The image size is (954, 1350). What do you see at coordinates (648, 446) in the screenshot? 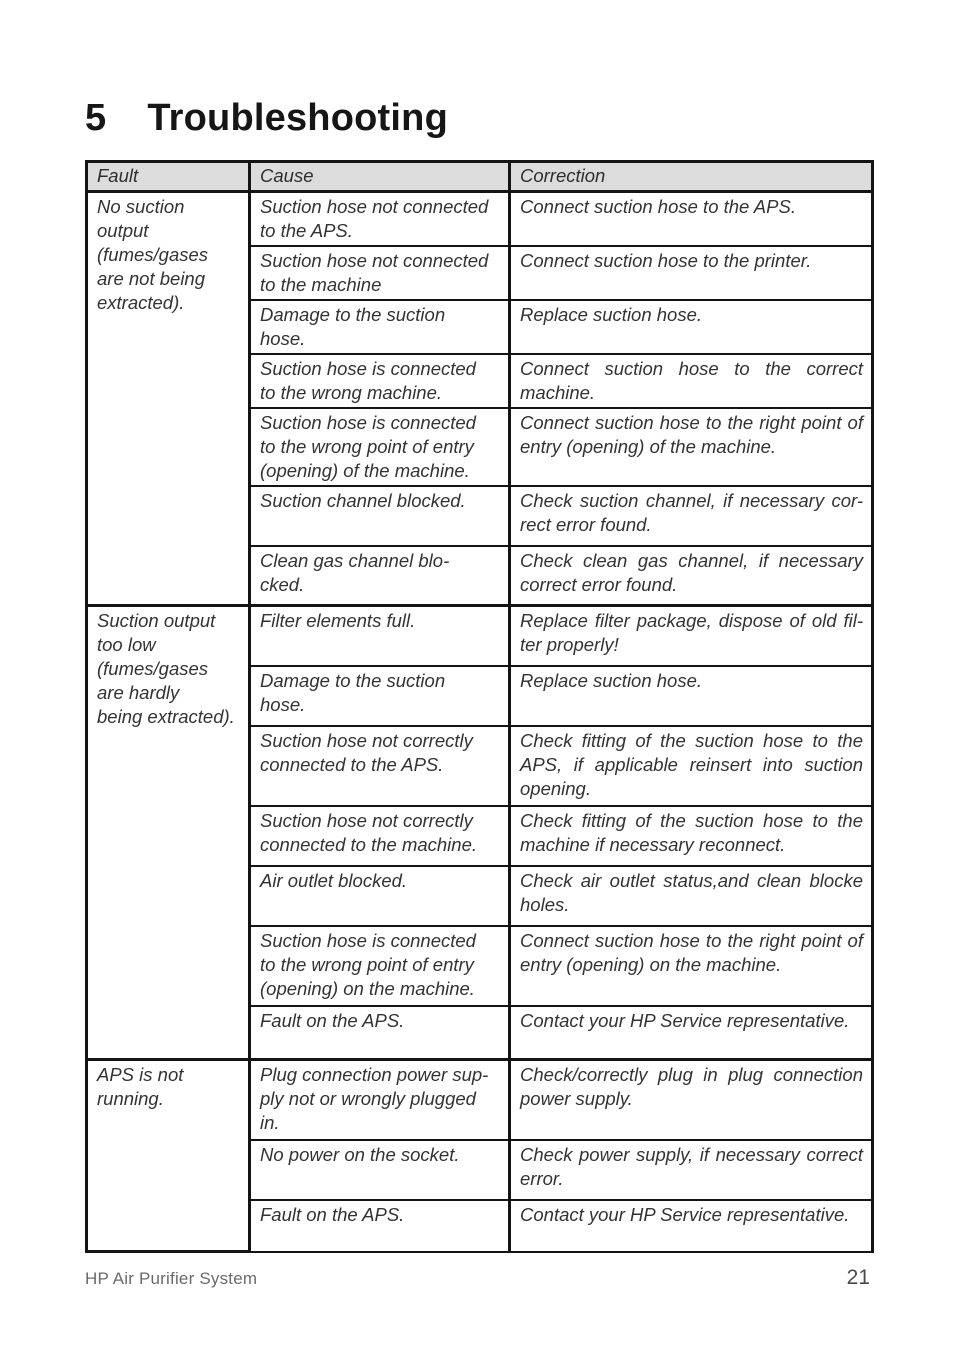
I see `correction-line: entry (opening) of the machine.` at bounding box center [648, 446].